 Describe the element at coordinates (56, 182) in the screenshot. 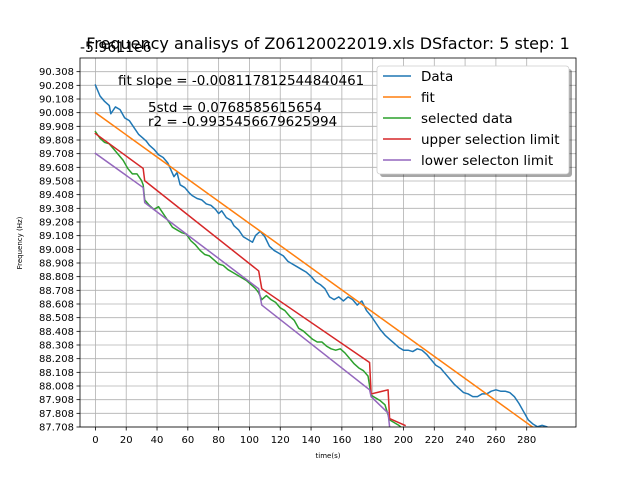

I see `y-tick-label: 89.508` at that location.